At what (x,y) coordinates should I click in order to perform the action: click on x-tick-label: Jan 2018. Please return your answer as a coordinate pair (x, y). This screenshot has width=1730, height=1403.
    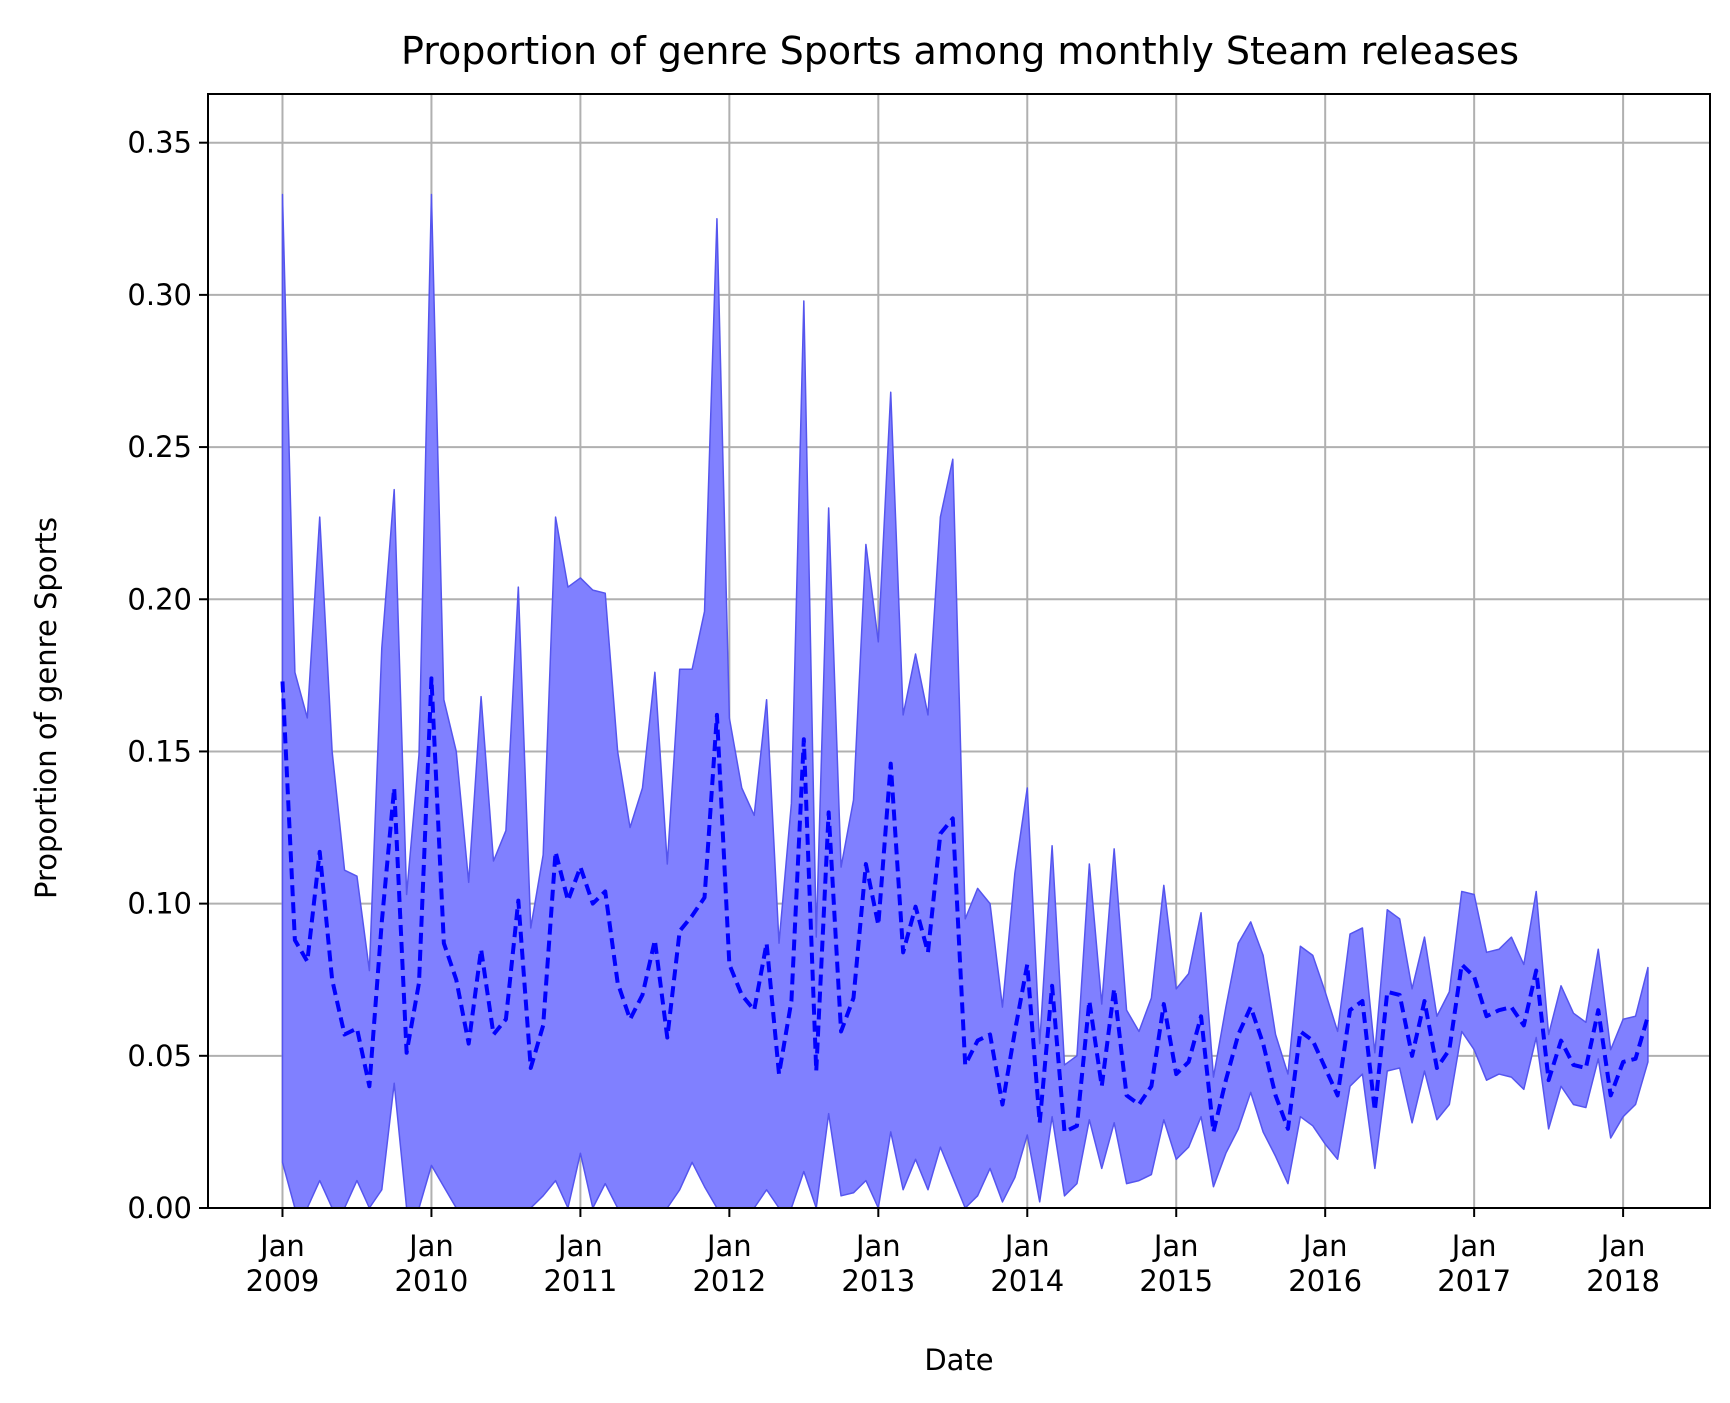
    Looking at the image, I should click on (1623, 1263).